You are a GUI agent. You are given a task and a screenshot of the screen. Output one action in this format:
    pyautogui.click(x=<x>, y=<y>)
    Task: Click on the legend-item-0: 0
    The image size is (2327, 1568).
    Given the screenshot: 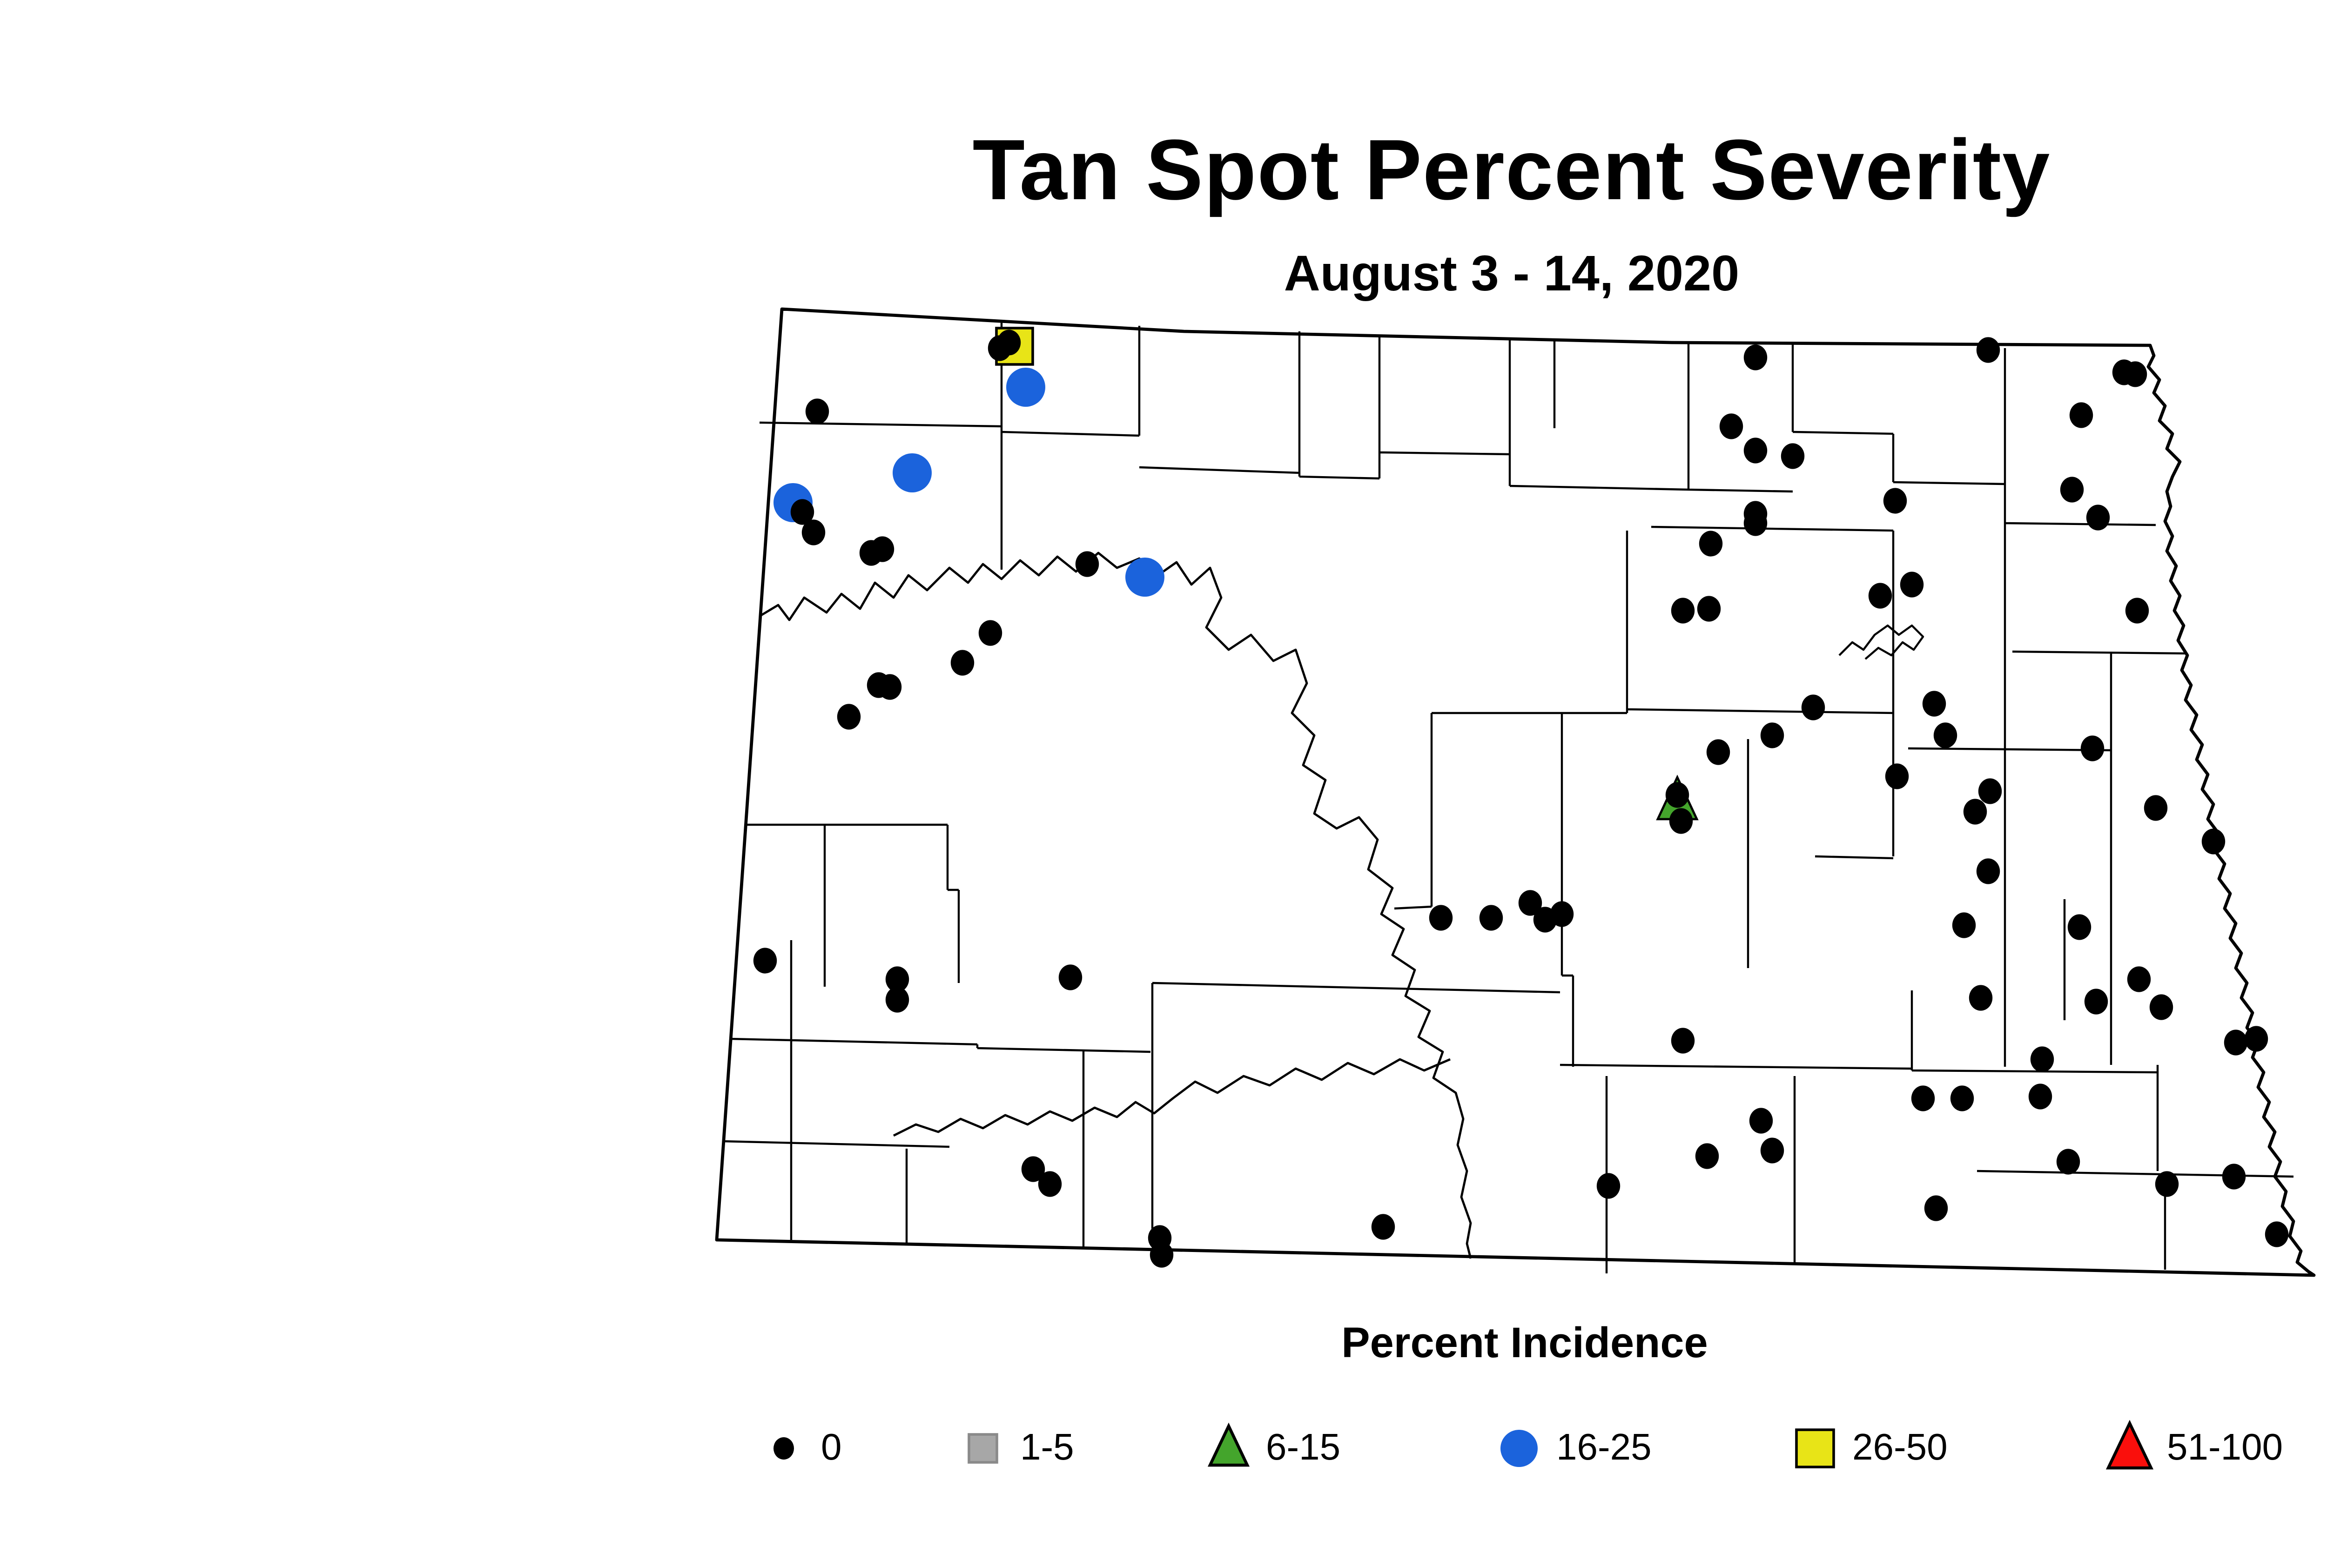 What is the action you would take?
    pyautogui.click(x=800, y=1448)
    